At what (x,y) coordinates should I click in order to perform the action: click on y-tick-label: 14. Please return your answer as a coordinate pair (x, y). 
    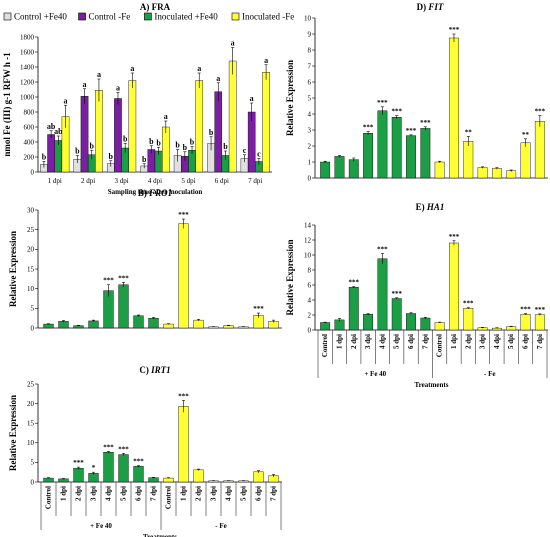
    Looking at the image, I should click on (308, 225).